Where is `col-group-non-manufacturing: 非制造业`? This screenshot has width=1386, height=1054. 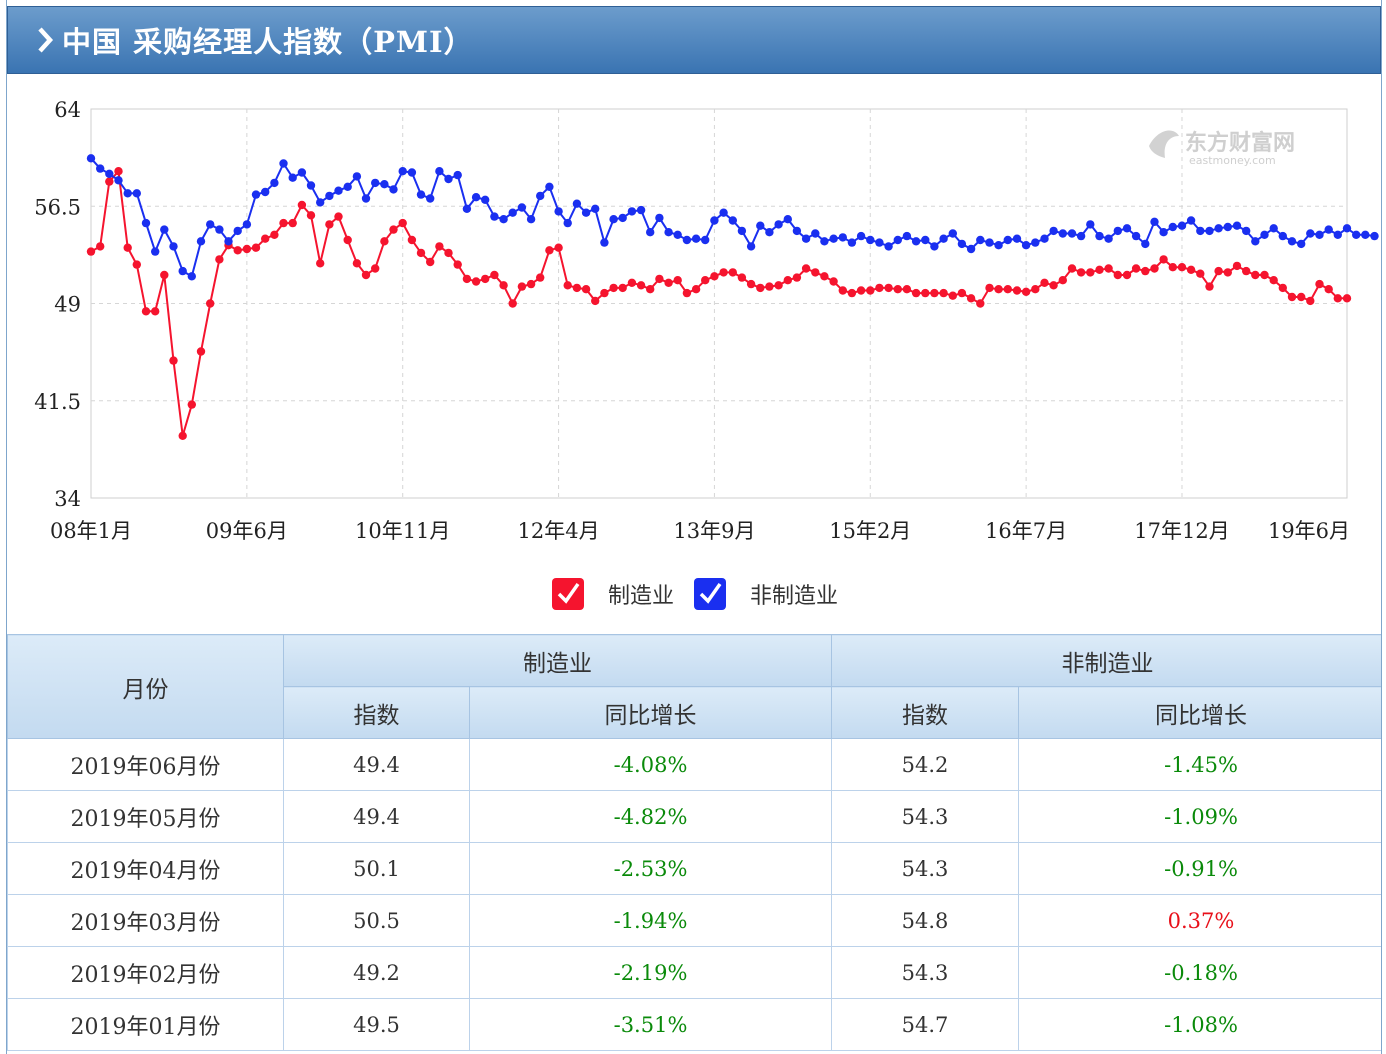
col-group-non-manufacturing: 非制造业 is located at coordinates (1106, 660).